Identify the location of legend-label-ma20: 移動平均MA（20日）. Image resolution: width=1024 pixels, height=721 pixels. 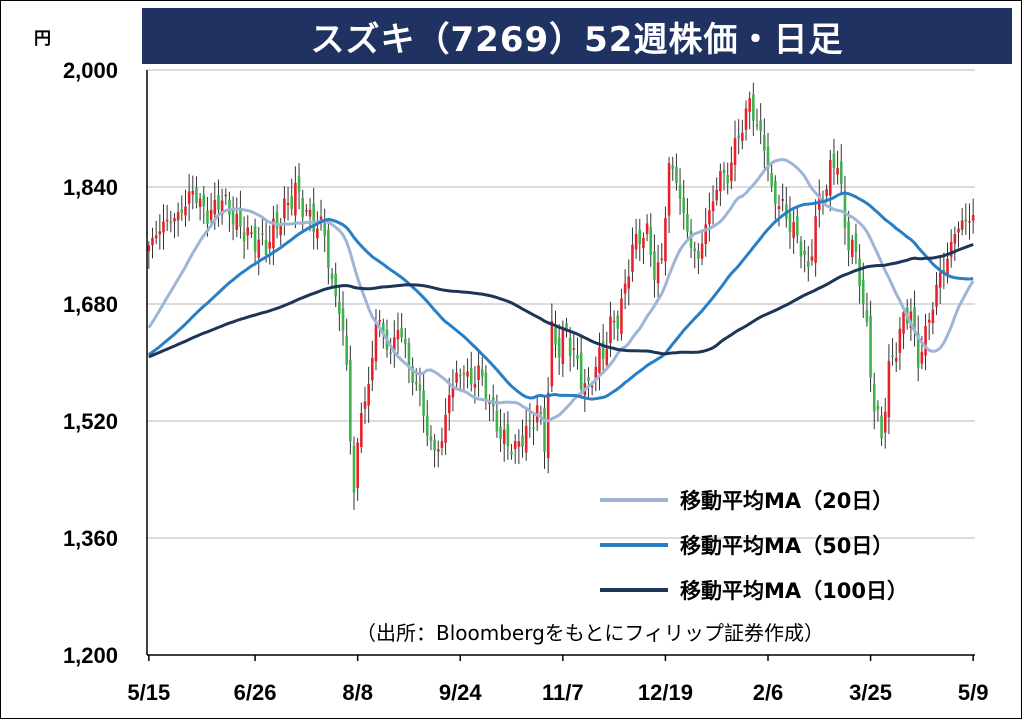
(786, 501).